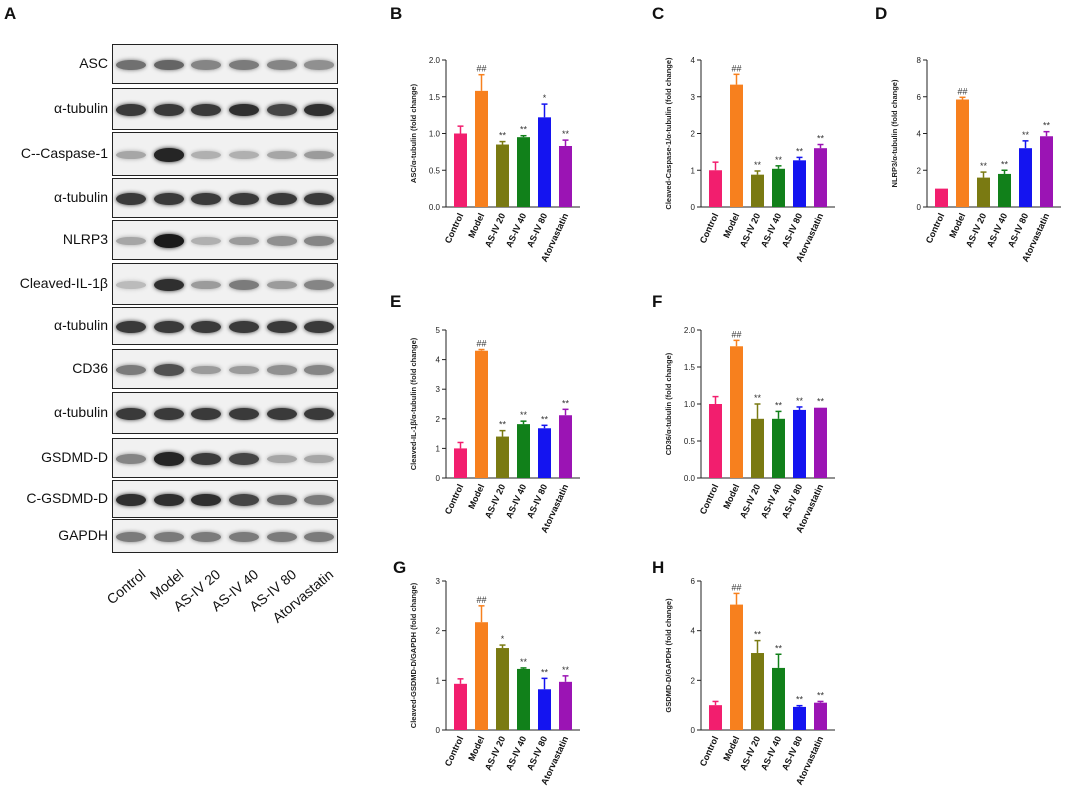 Image resolution: width=1065 pixels, height=787 pixels. What do you see at coordinates (668, 655) in the screenshot?
I see `y-axis-label: GSDMD-D/GAPDH (fold change)` at bounding box center [668, 655].